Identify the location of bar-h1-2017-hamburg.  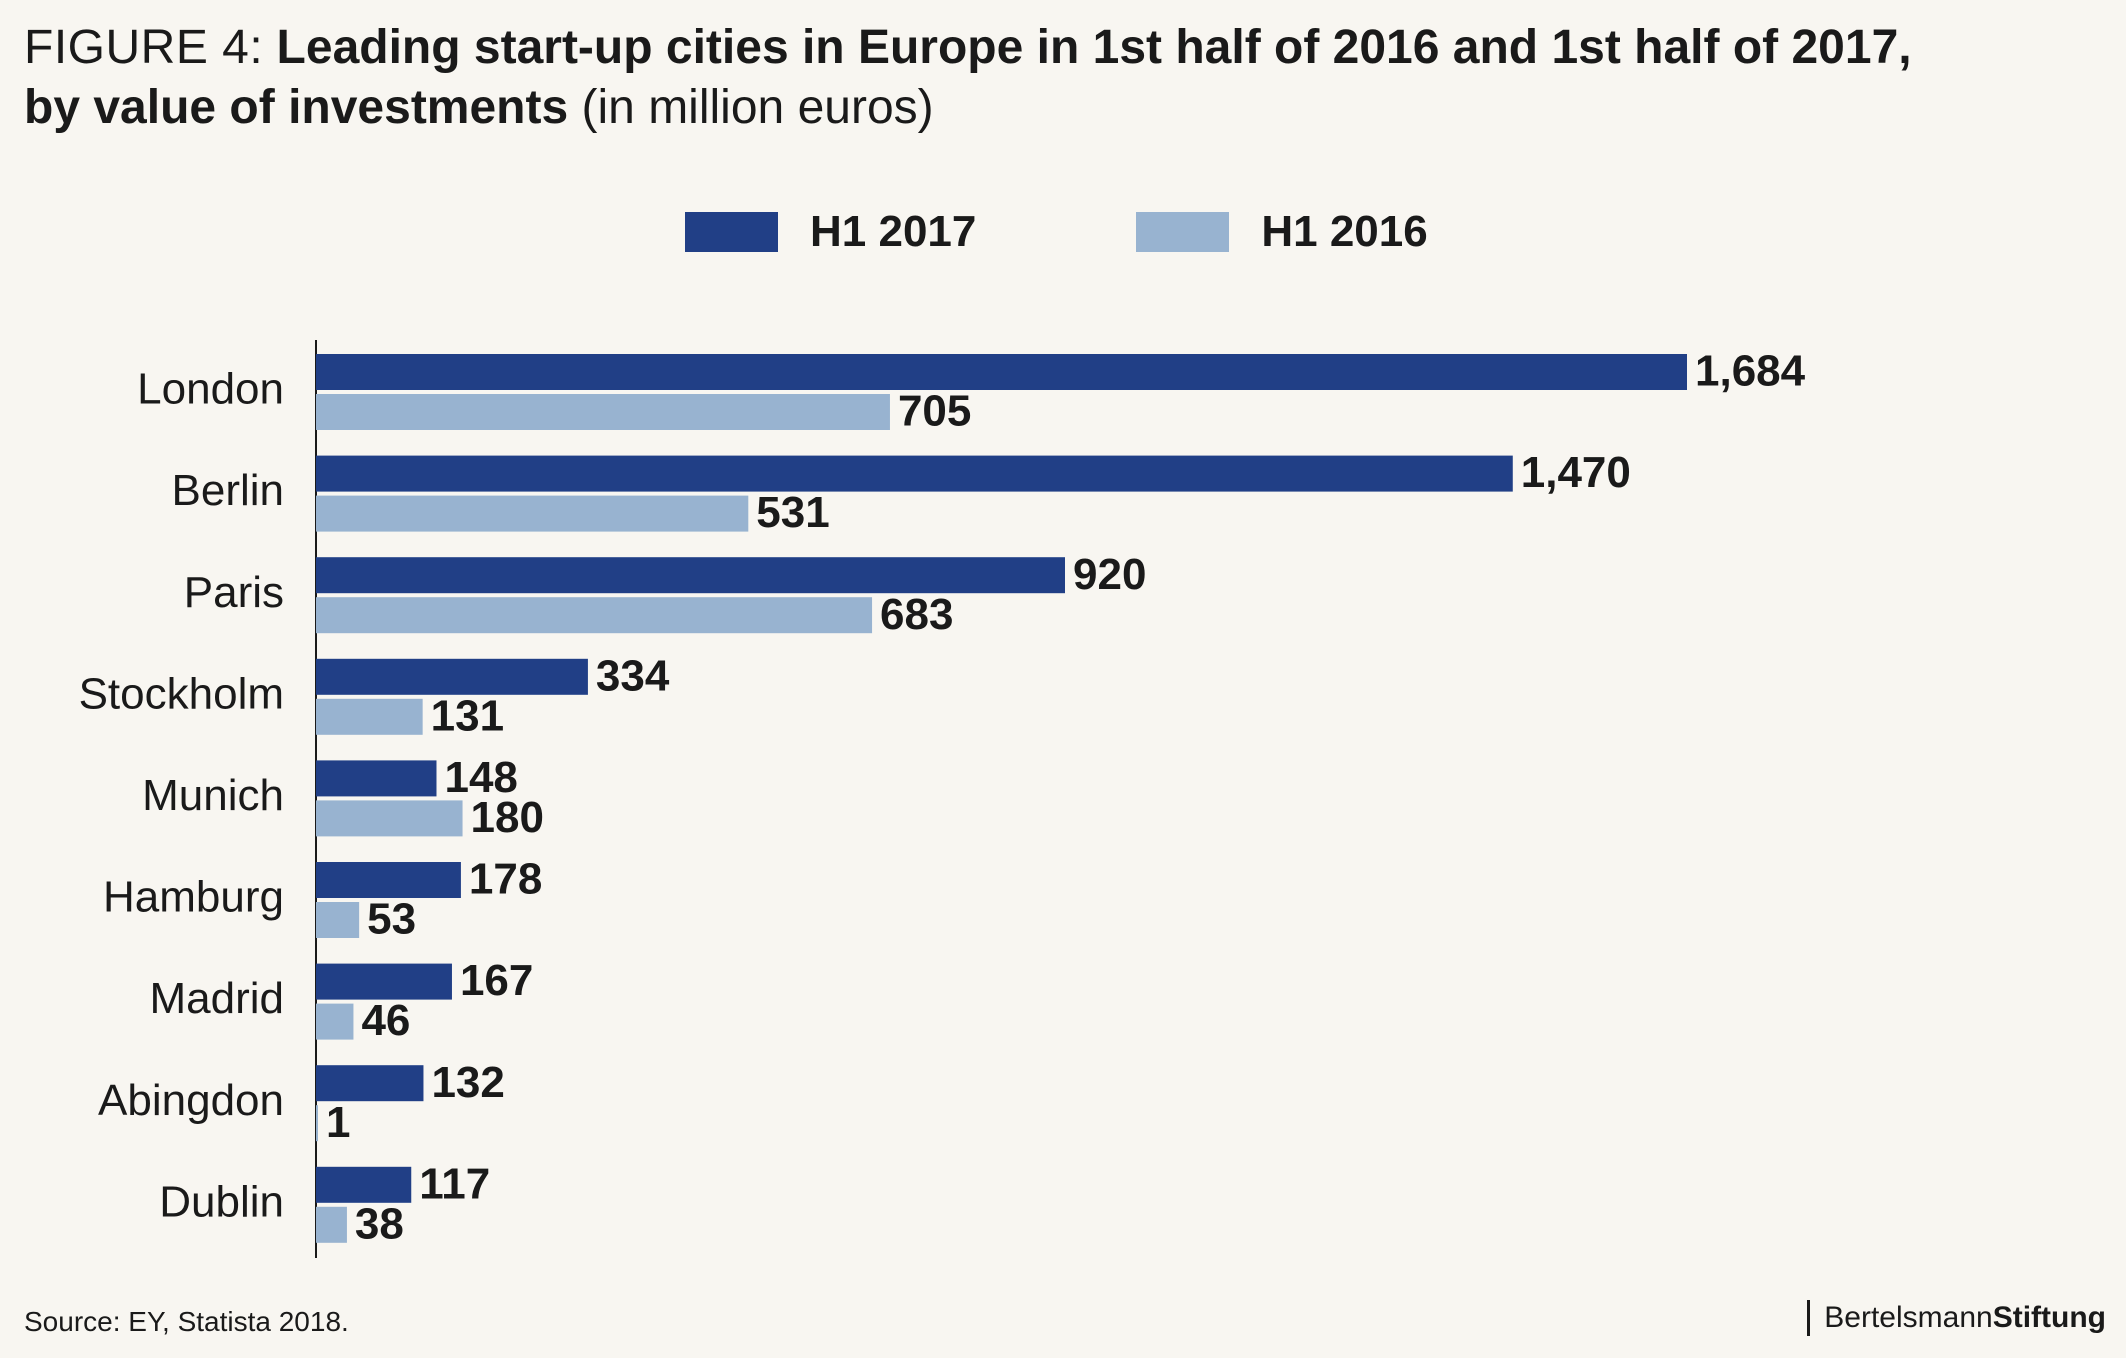
(388, 880).